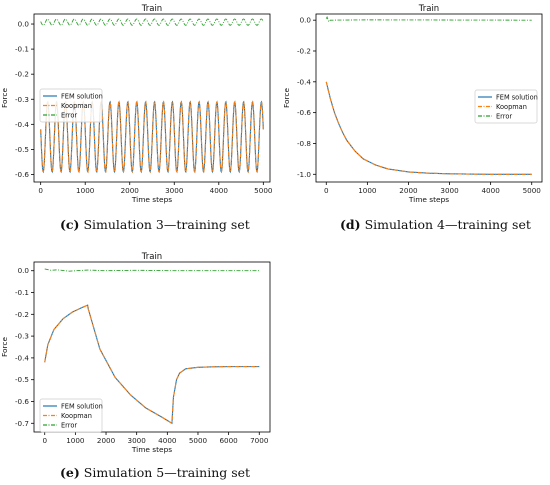 The height and width of the screenshot is (485, 550). What do you see at coordinates (304, 50) in the screenshot?
I see `ytick-label-d-1: -0.2` at bounding box center [304, 50].